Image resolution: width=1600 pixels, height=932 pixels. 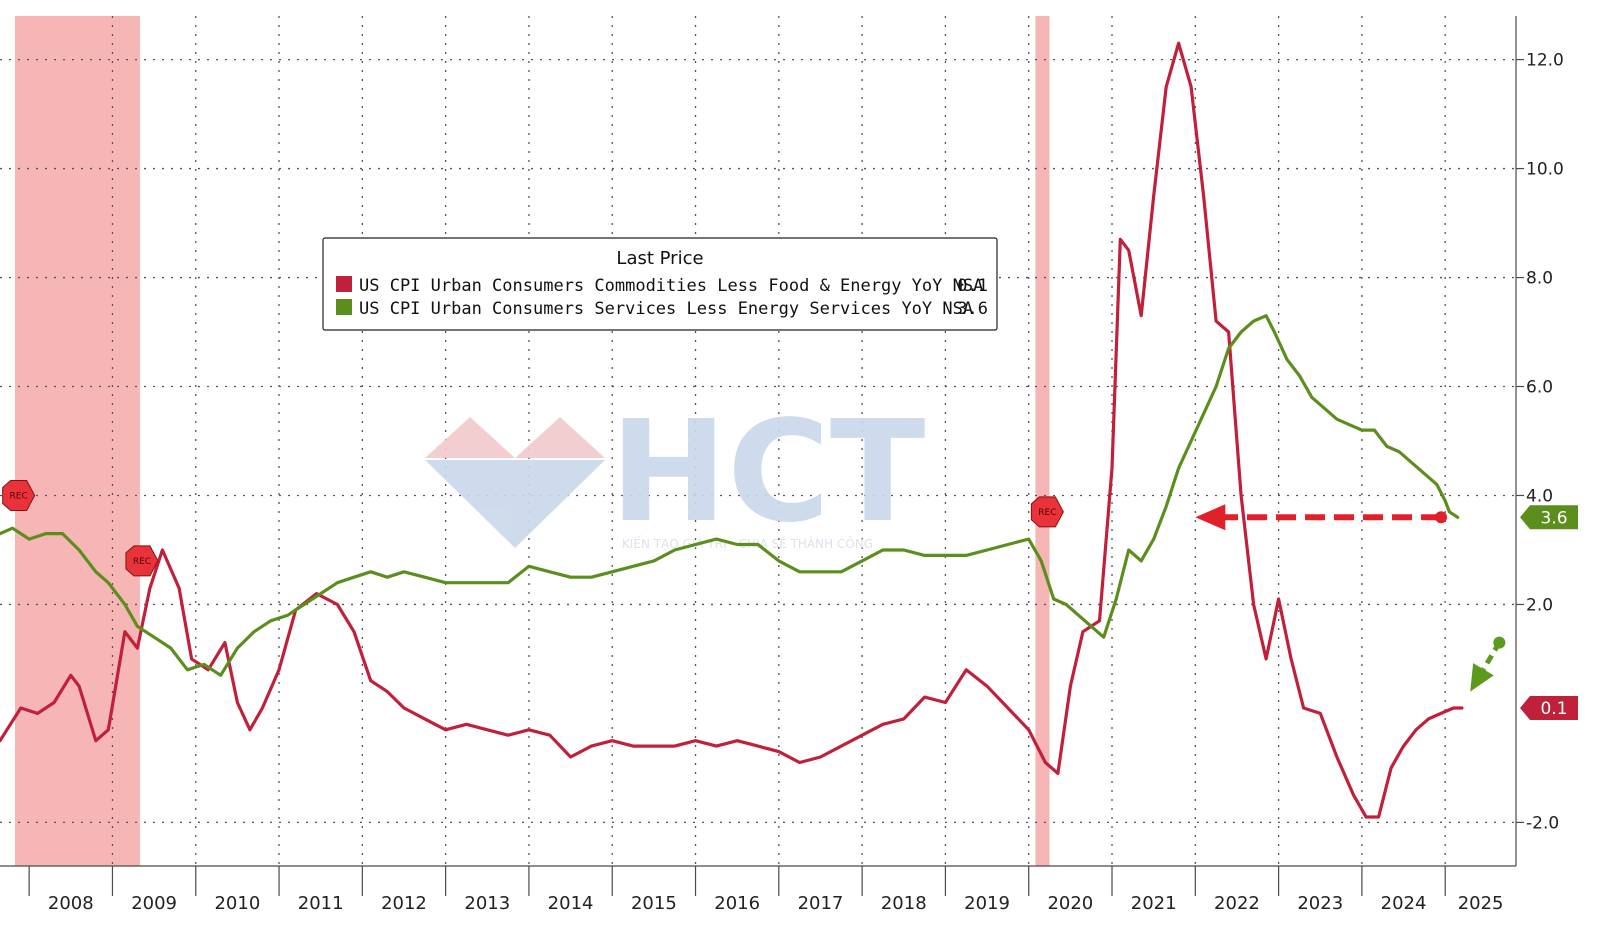 What do you see at coordinates (71, 903) in the screenshot?
I see `x-tick-label: 2008` at bounding box center [71, 903].